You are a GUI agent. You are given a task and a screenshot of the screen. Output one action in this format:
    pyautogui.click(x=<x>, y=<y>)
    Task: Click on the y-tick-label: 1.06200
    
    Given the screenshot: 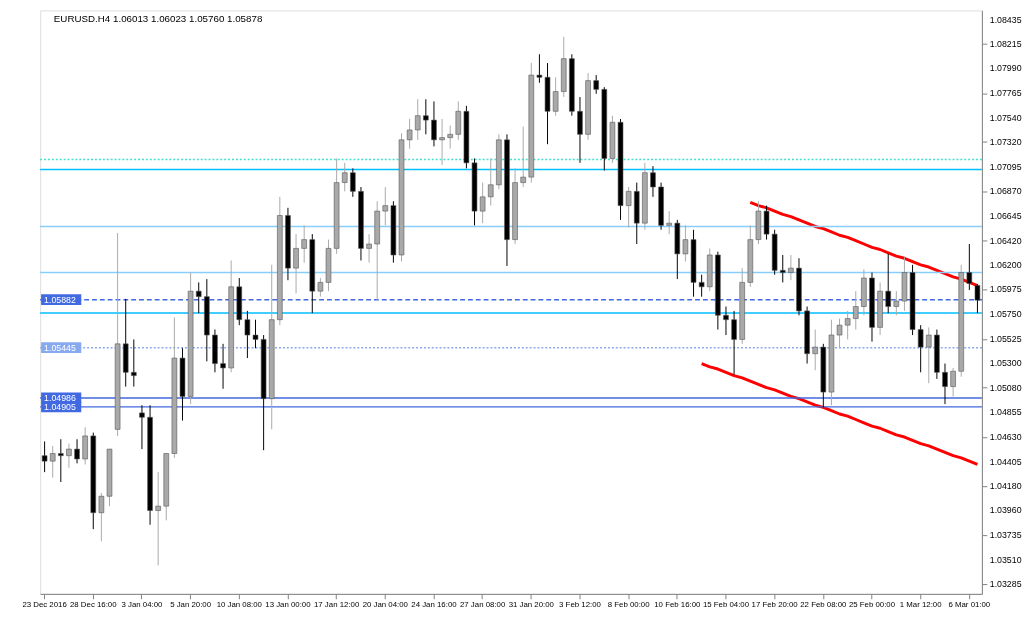 What is the action you would take?
    pyautogui.click(x=1005, y=264)
    